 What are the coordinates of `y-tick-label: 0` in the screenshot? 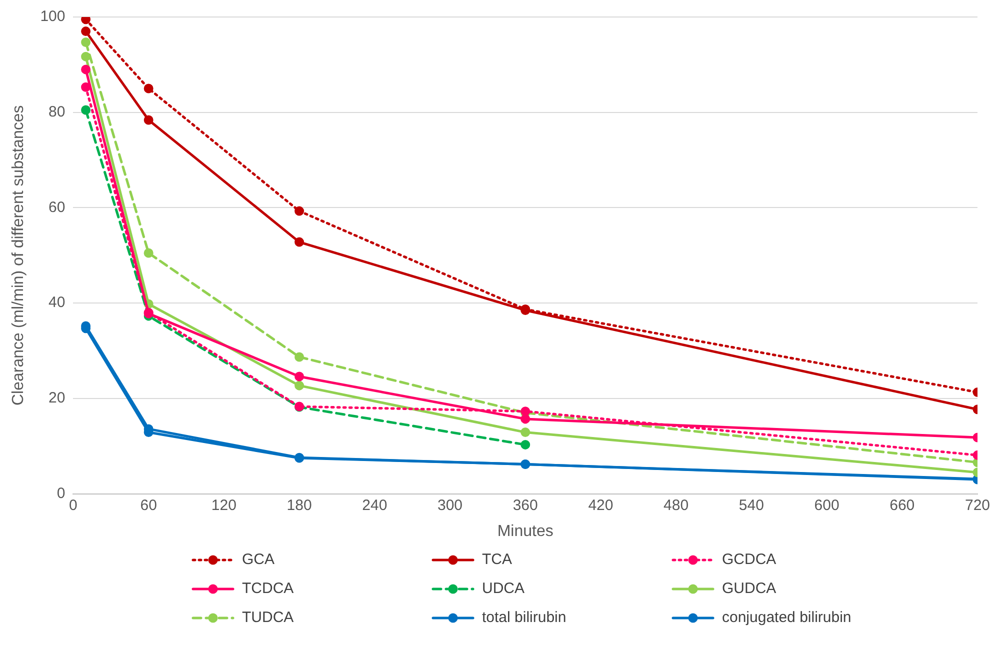 It's located at (61, 493).